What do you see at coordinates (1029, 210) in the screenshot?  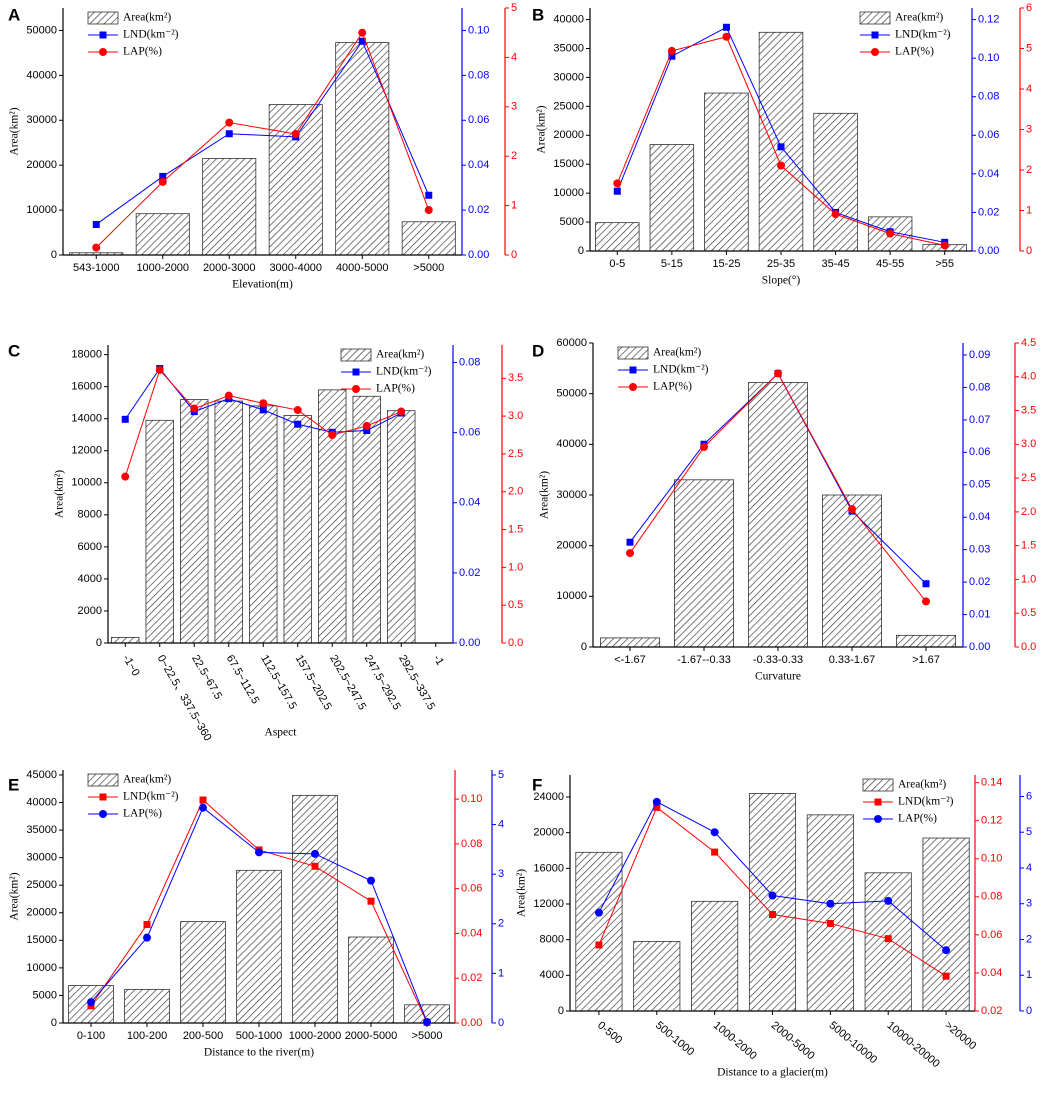 I see `y-tick-label: 1` at bounding box center [1029, 210].